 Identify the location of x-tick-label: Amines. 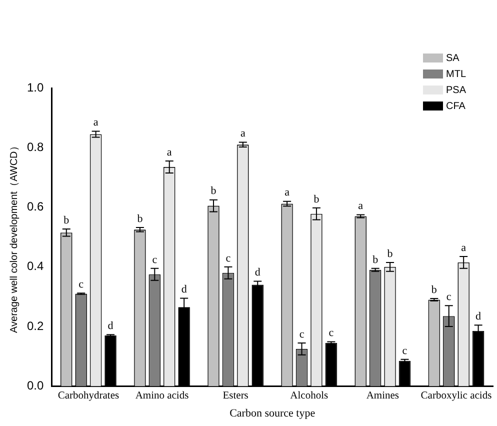
(383, 396).